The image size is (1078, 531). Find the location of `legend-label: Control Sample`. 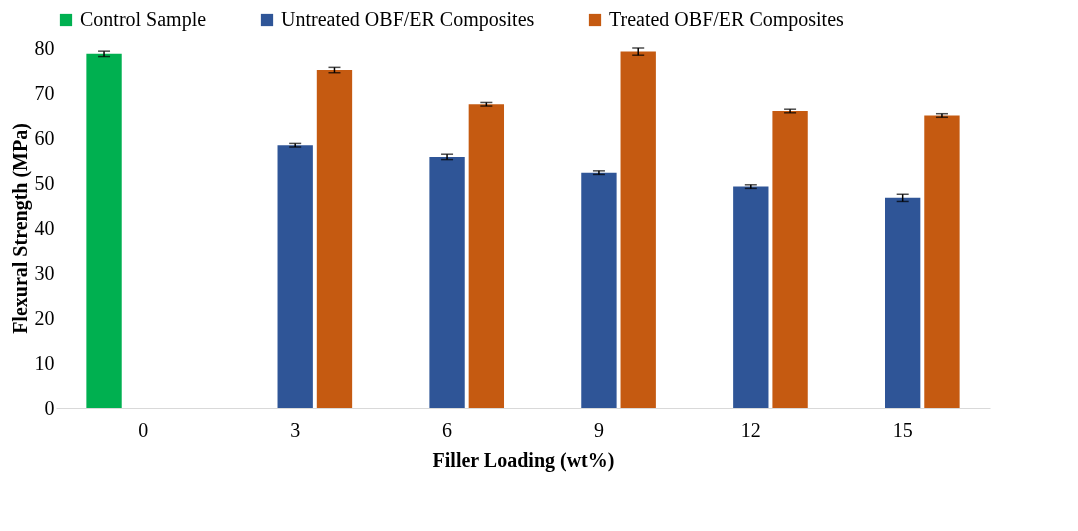

legend-label: Control Sample is located at coordinates (143, 19).